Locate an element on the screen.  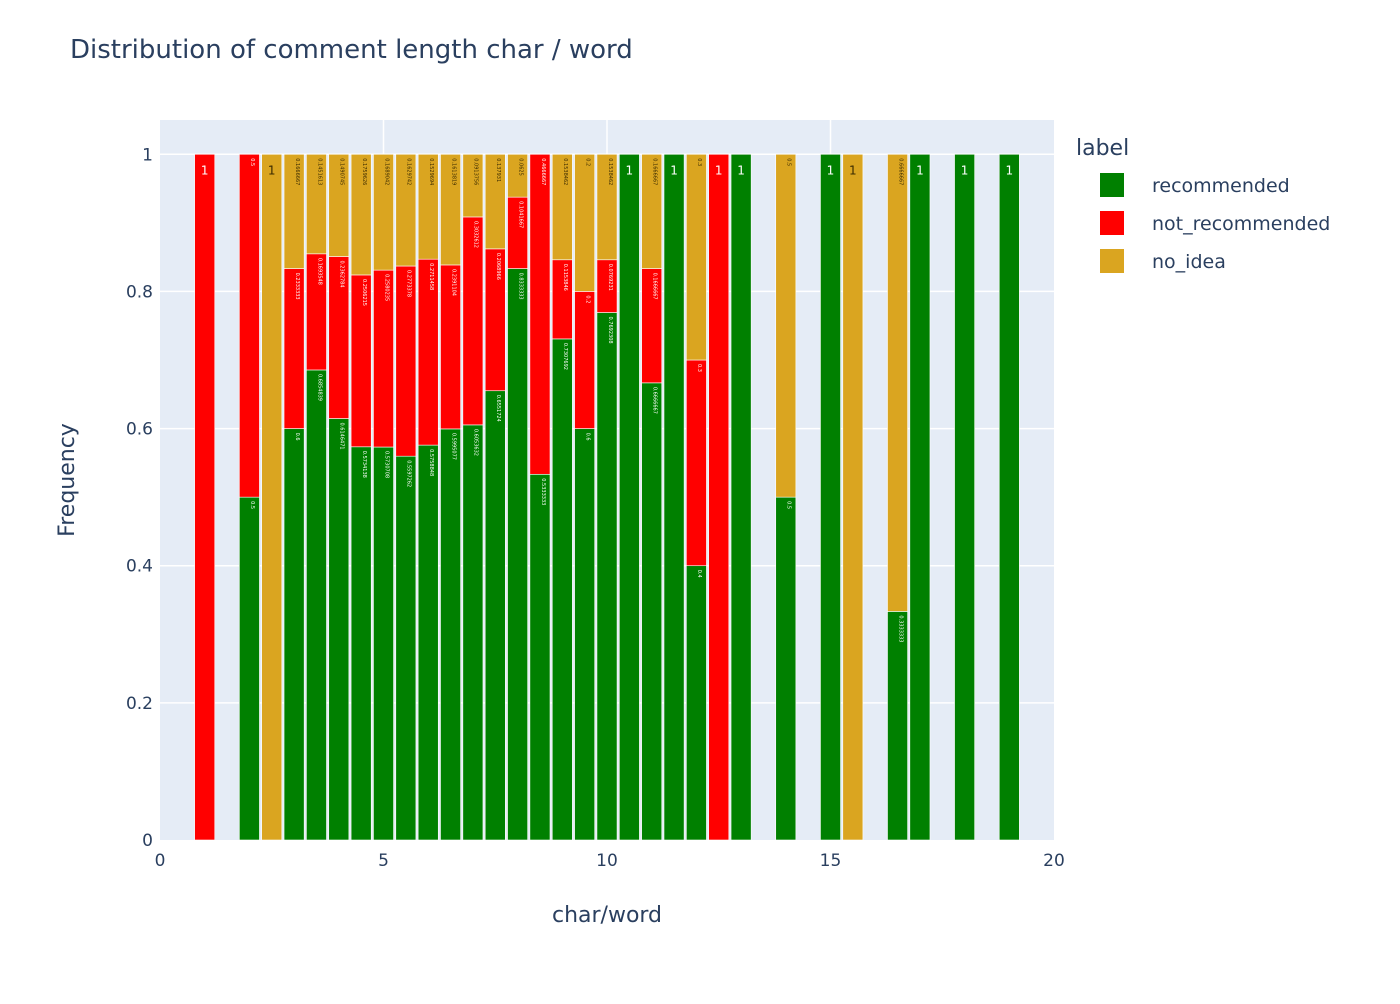
y-axis-ticks: 0 0.2 0.4 0.6 0.8 1 is located at coordinates (139, 498).